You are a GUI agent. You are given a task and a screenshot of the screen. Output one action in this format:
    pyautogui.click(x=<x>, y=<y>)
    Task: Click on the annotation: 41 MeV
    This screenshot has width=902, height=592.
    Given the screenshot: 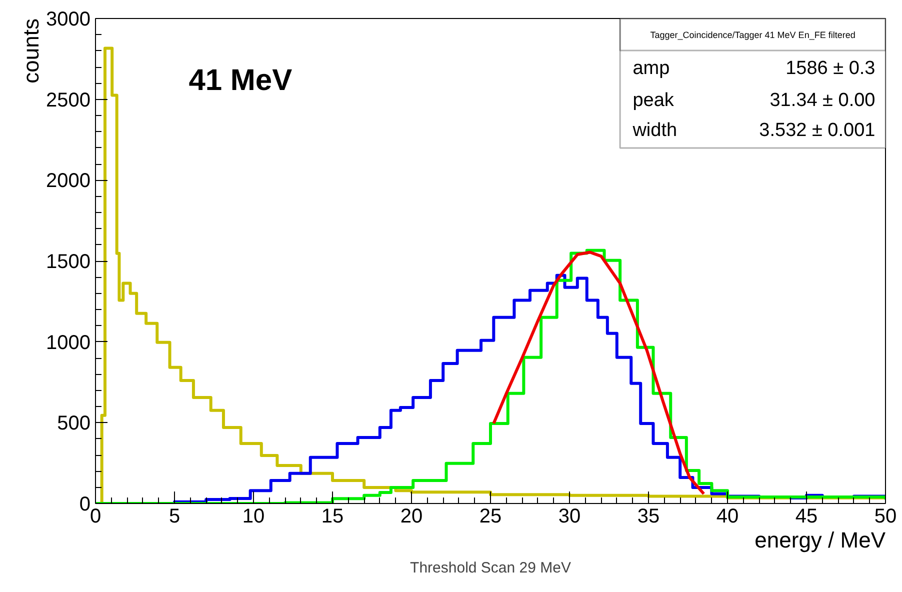 What is the action you would take?
    pyautogui.click(x=240, y=81)
    